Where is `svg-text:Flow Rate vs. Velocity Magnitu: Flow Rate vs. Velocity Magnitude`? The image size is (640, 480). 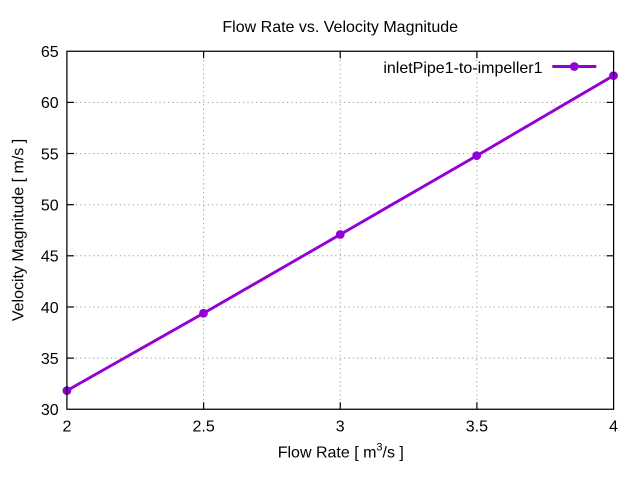
svg-text:Flow Rate vs. Velocity Magnitu: Flow Rate vs. Velocity Magnitude is located at coordinates (340, 27).